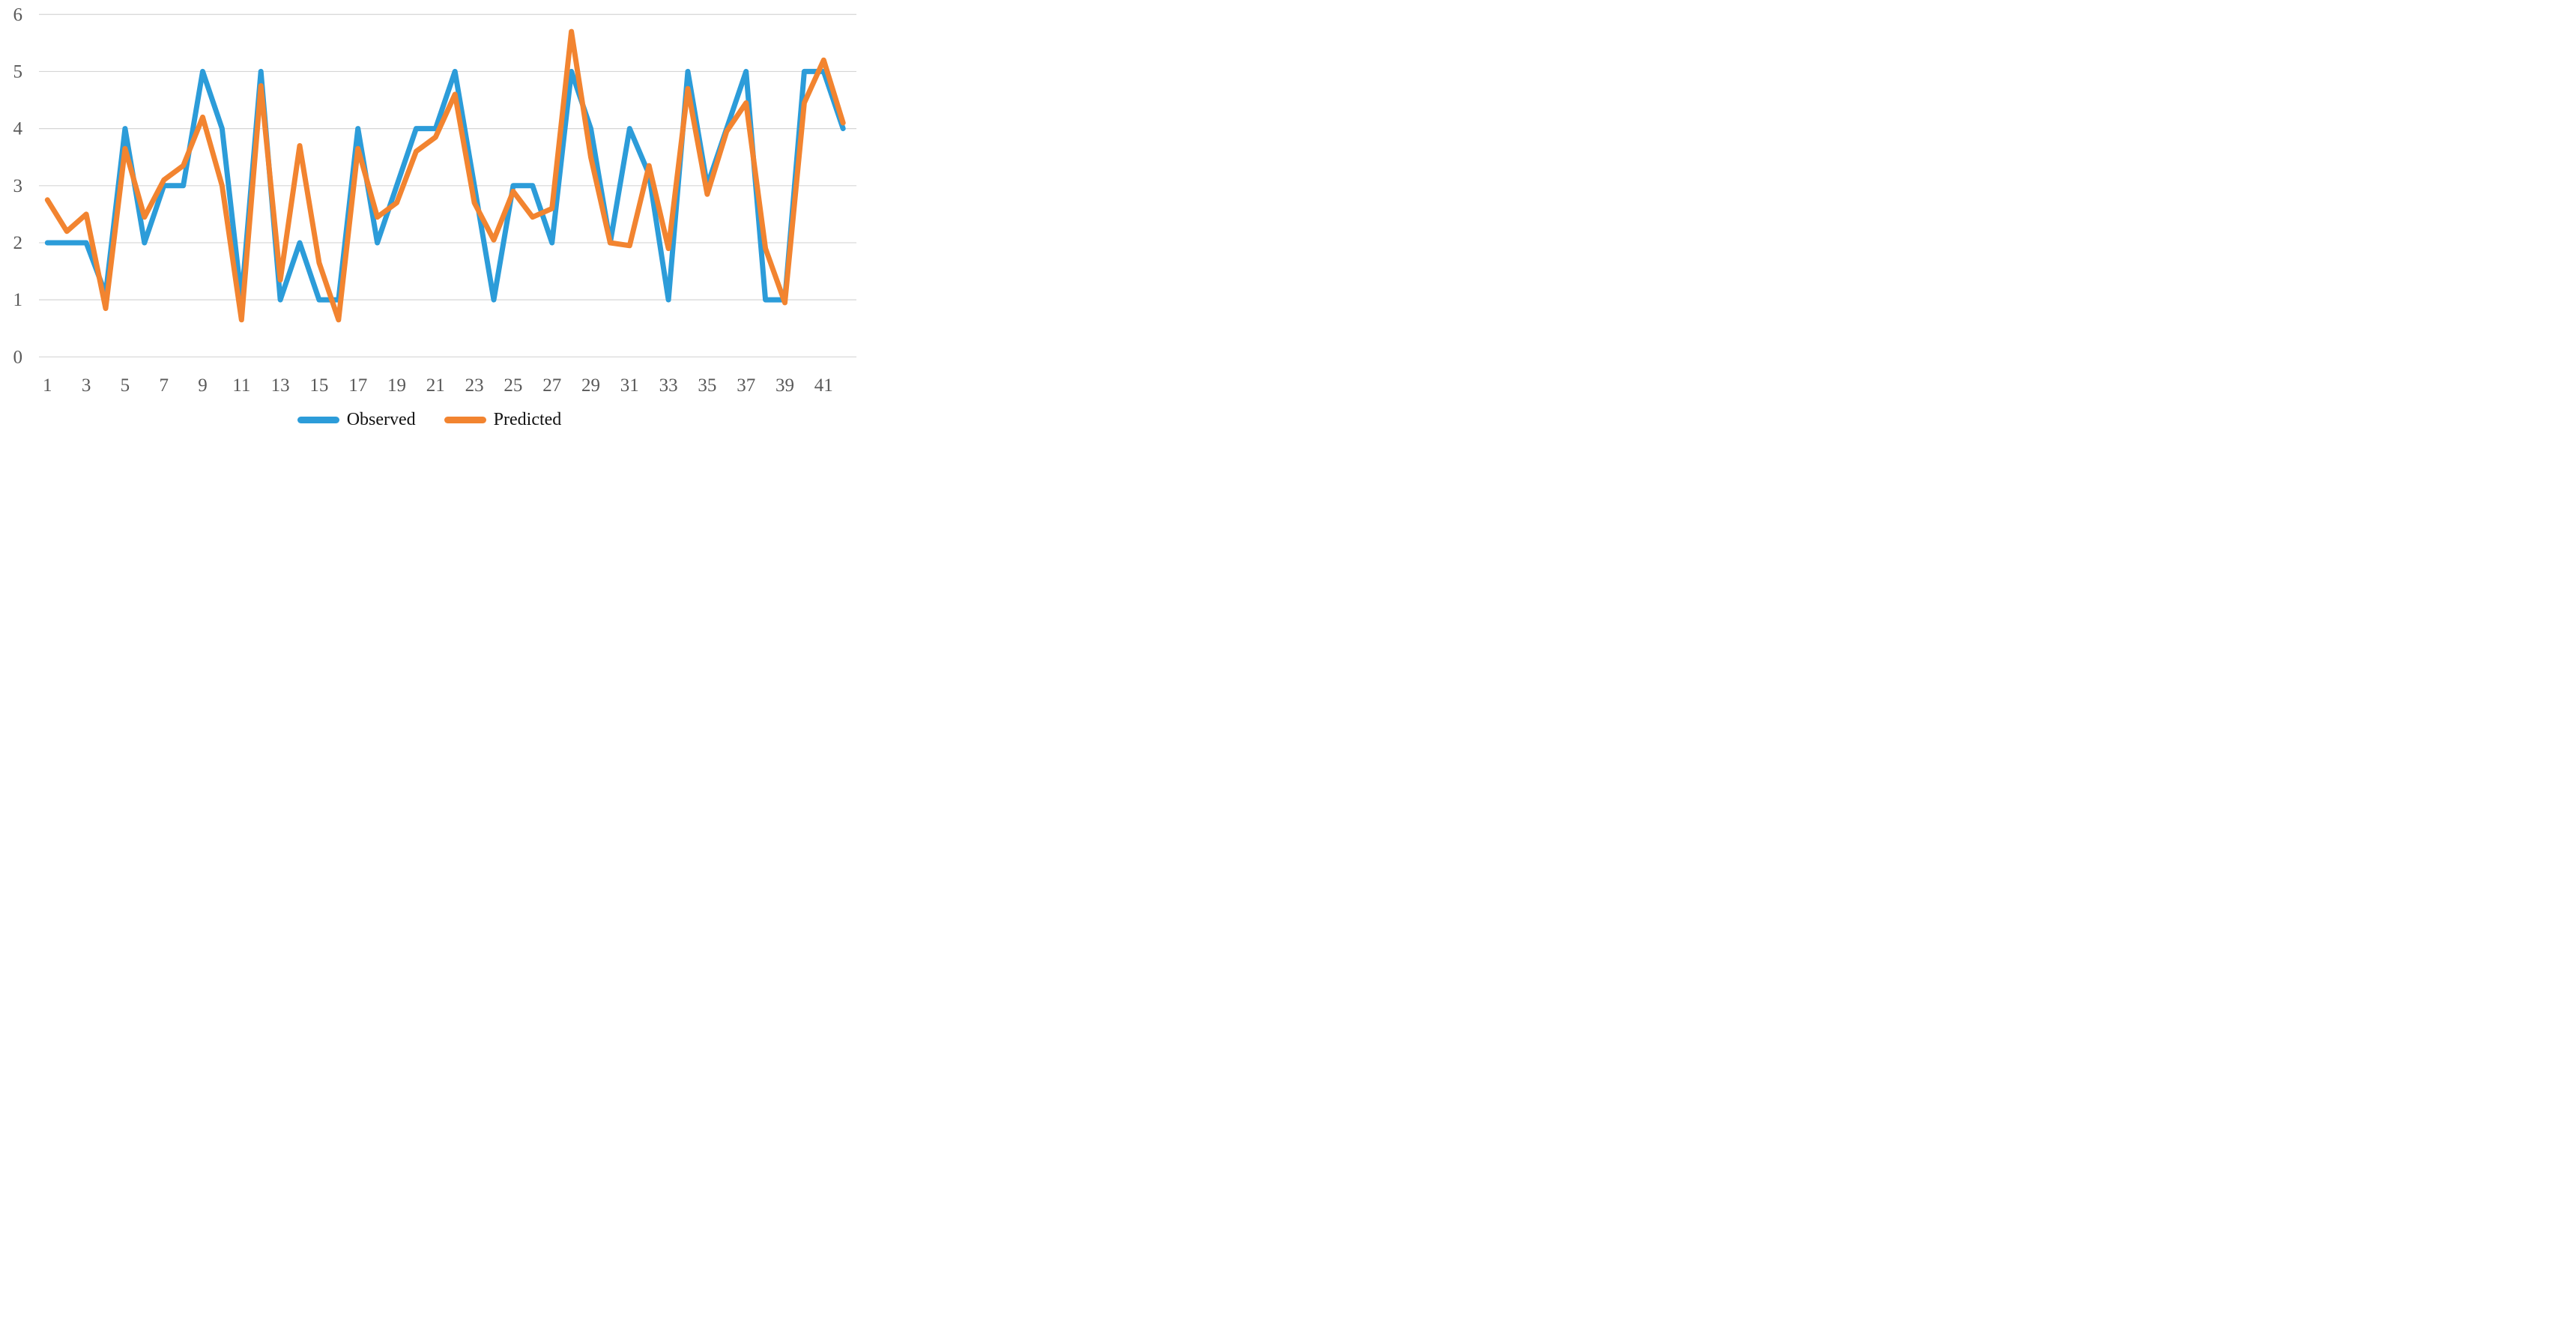 This screenshot has width=2576, height=1339. What do you see at coordinates (125, 385) in the screenshot?
I see `x-tick-label-5: 5` at bounding box center [125, 385].